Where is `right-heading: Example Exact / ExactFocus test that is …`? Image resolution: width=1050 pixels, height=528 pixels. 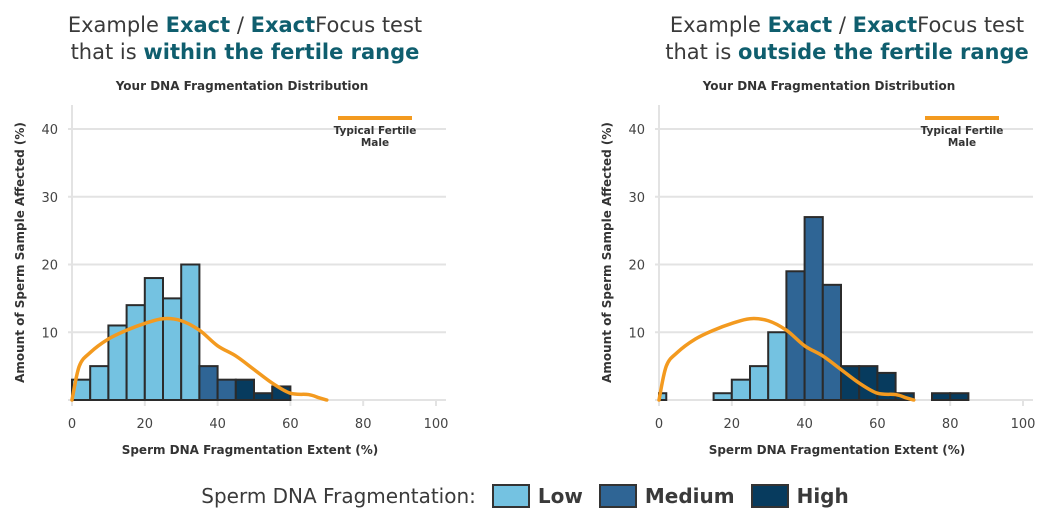 right-heading: Example Exact / ExactFocus test that is … is located at coordinates (831, 39).